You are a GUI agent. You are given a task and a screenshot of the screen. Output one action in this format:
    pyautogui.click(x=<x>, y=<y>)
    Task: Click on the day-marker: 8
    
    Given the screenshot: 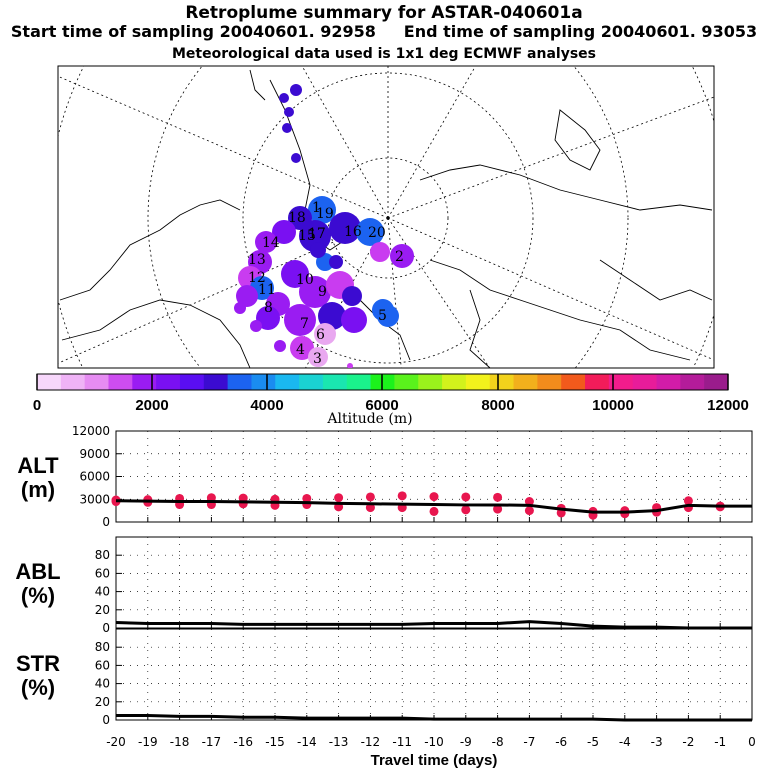 What is the action you would take?
    pyautogui.click(x=268, y=308)
    